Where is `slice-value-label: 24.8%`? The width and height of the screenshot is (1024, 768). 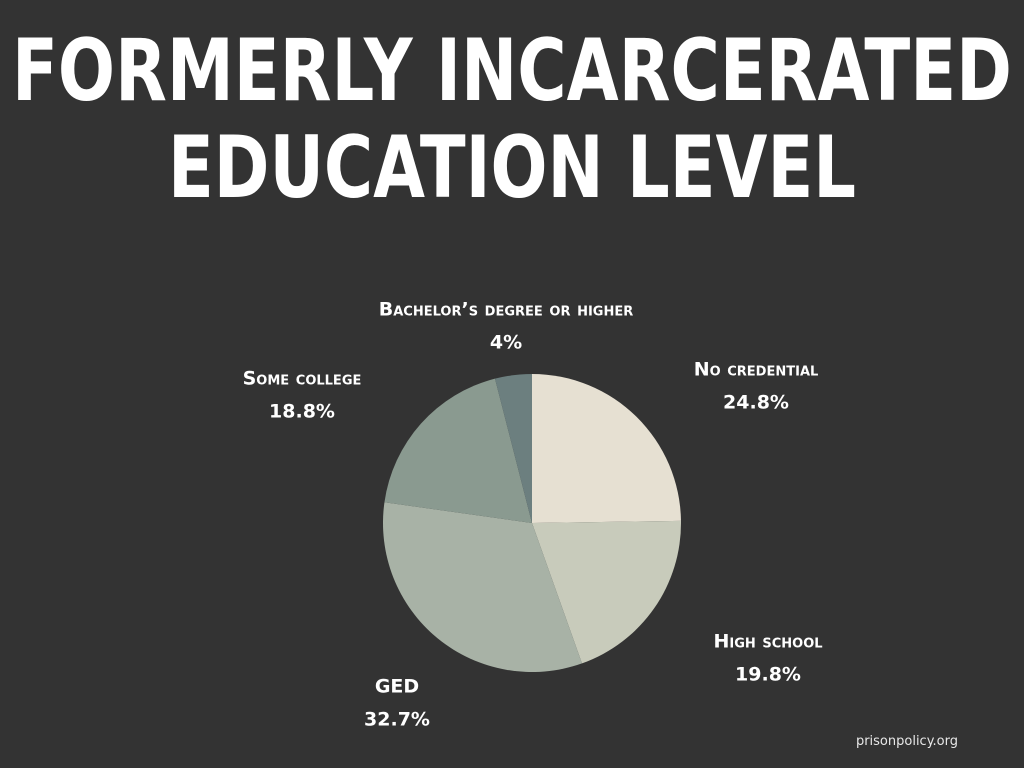
slice-value-label: 24.8% is located at coordinates (756, 403).